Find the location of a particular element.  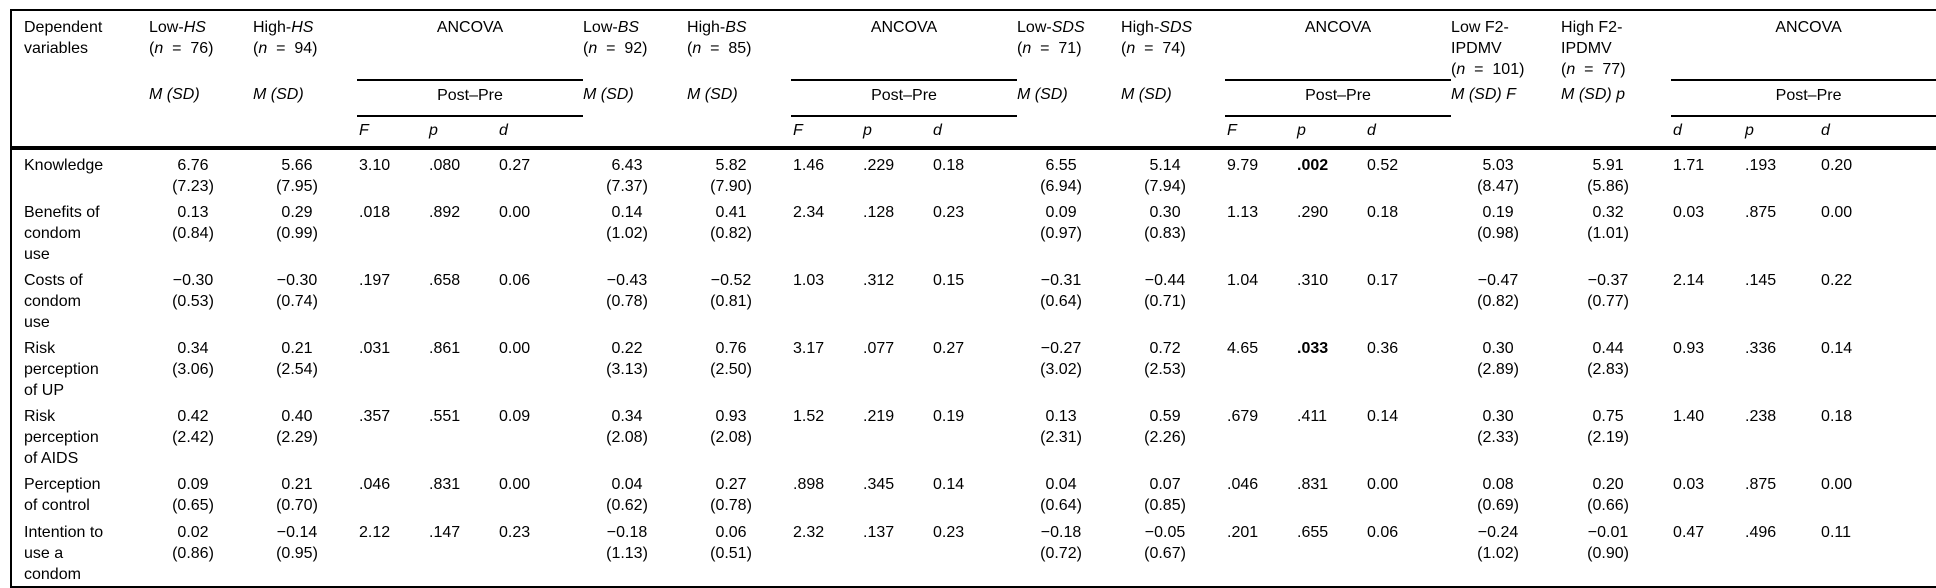

p-value-cell: .147 is located at coordinates (445, 532).